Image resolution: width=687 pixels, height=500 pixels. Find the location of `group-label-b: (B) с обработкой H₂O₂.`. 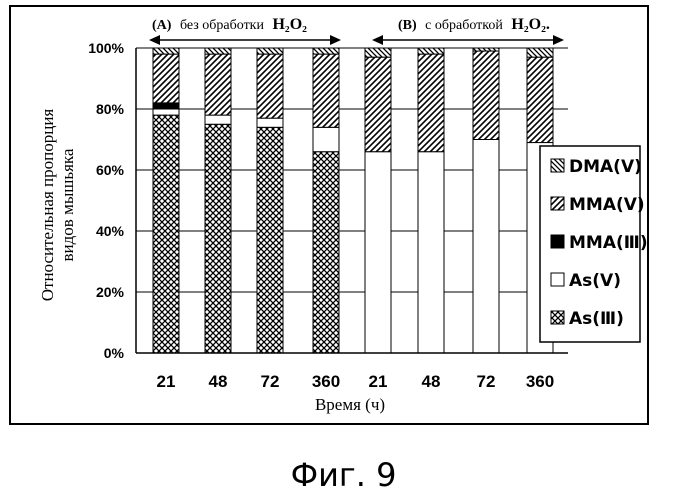

group-label-b: (B) с обработкой H₂O₂. is located at coordinates (468, 30).